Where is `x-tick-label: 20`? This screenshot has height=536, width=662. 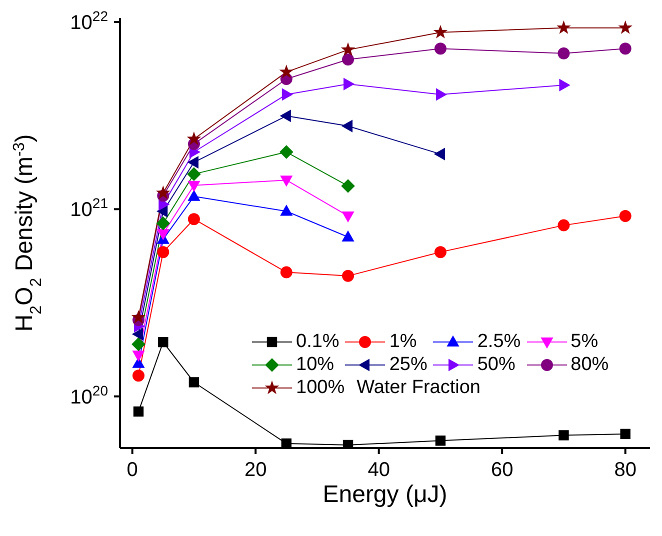 x-tick-label: 20 is located at coordinates (255, 470).